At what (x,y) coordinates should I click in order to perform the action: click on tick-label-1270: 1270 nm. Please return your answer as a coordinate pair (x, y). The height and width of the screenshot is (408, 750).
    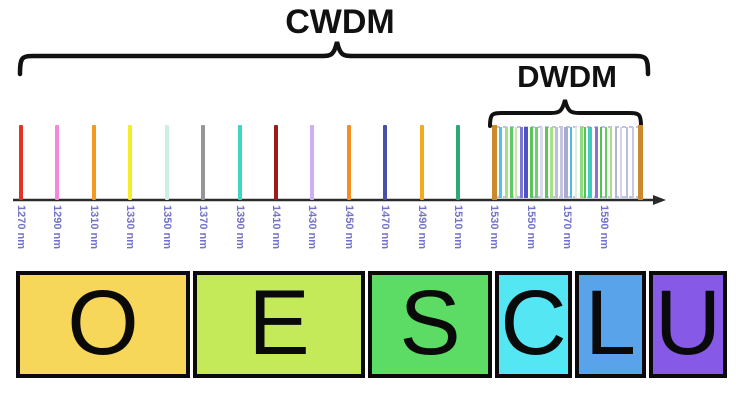
    Looking at the image, I should click on (21, 227).